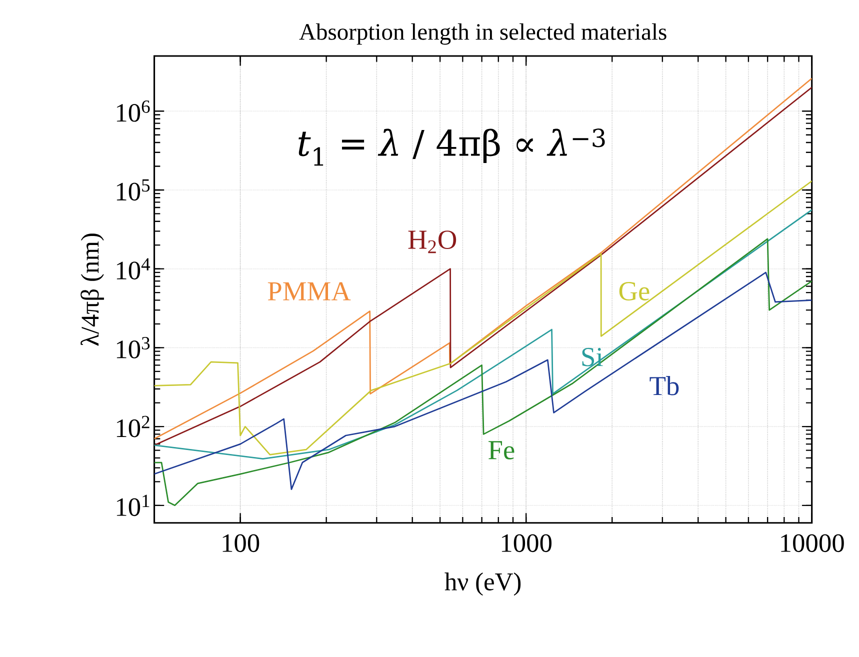 This screenshot has height=657, width=859. I want to click on series-label: Ge, so click(634, 291).